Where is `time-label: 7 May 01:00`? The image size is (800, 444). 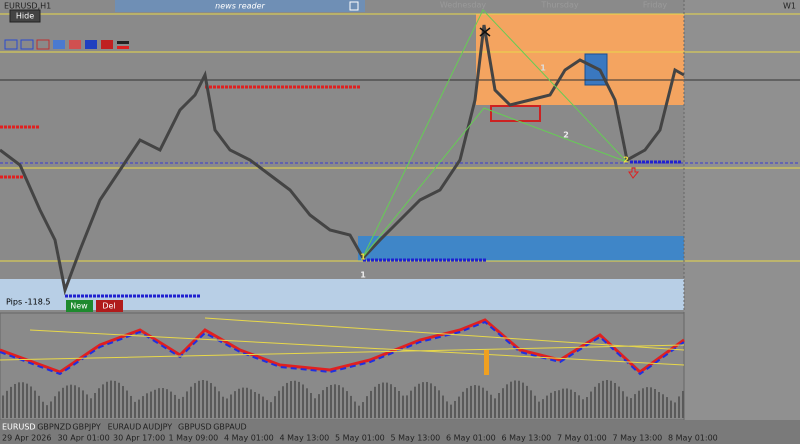 time-label: 7 May 01:00 is located at coordinates (582, 438).